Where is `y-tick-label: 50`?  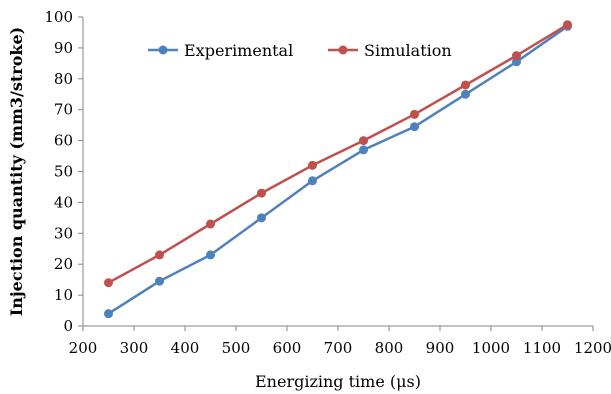 y-tick-label: 50 is located at coordinates (63, 172).